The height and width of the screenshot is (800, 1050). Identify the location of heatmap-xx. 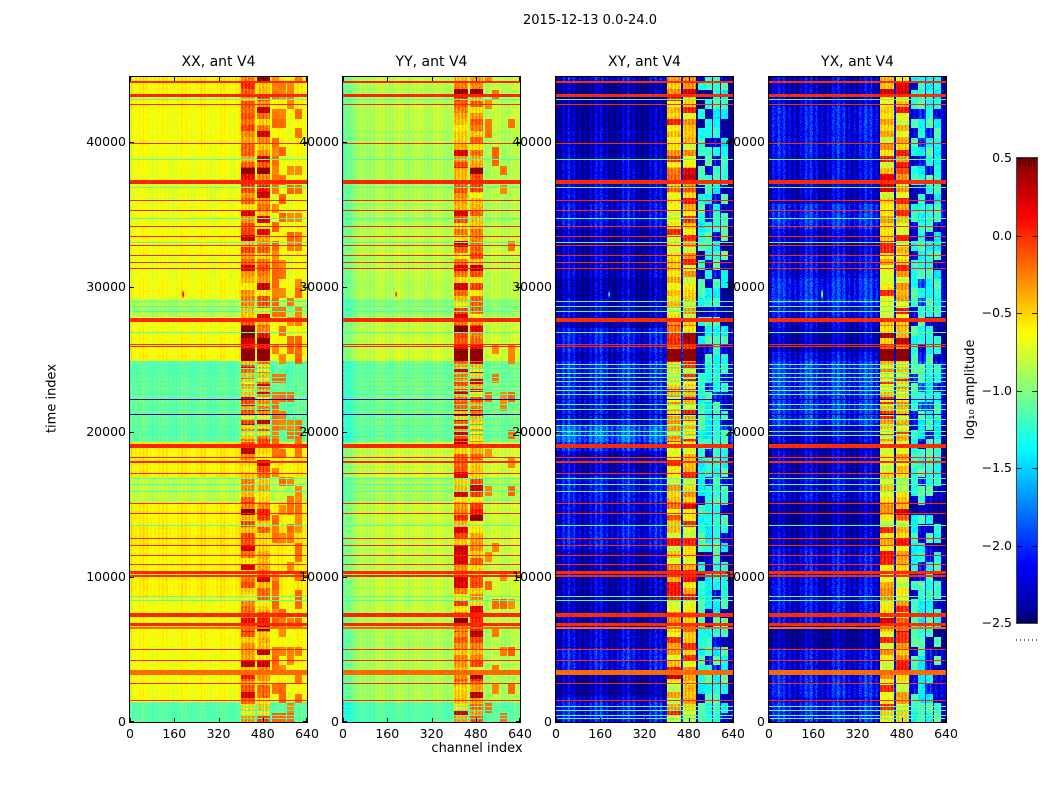
(218, 399).